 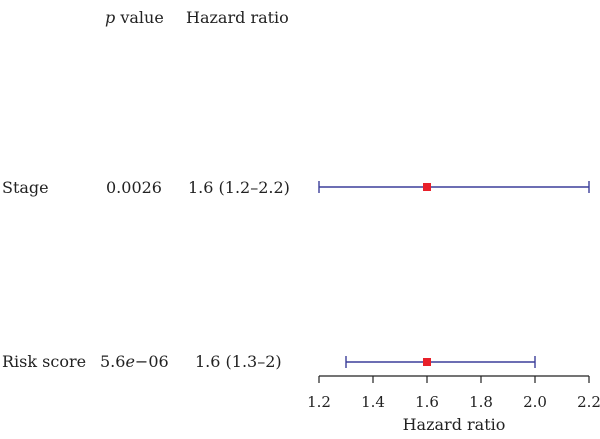 What do you see at coordinates (239, 187) in the screenshot?
I see `row-hr-text-stage: 1.6 (1.2–2.2)` at bounding box center [239, 187].